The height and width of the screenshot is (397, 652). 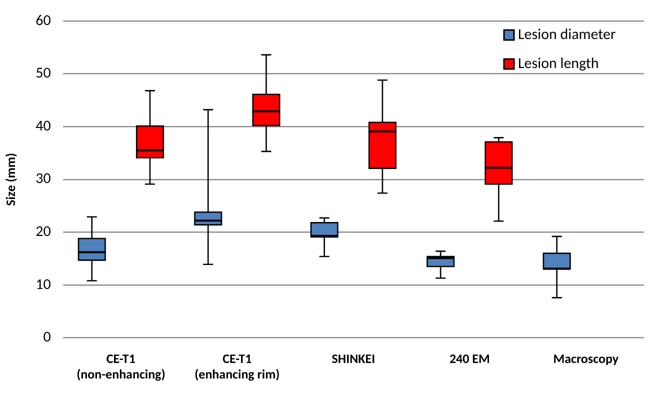 I want to click on x-tick-label: CE-T1 (non-enhancing), so click(x=121, y=367).